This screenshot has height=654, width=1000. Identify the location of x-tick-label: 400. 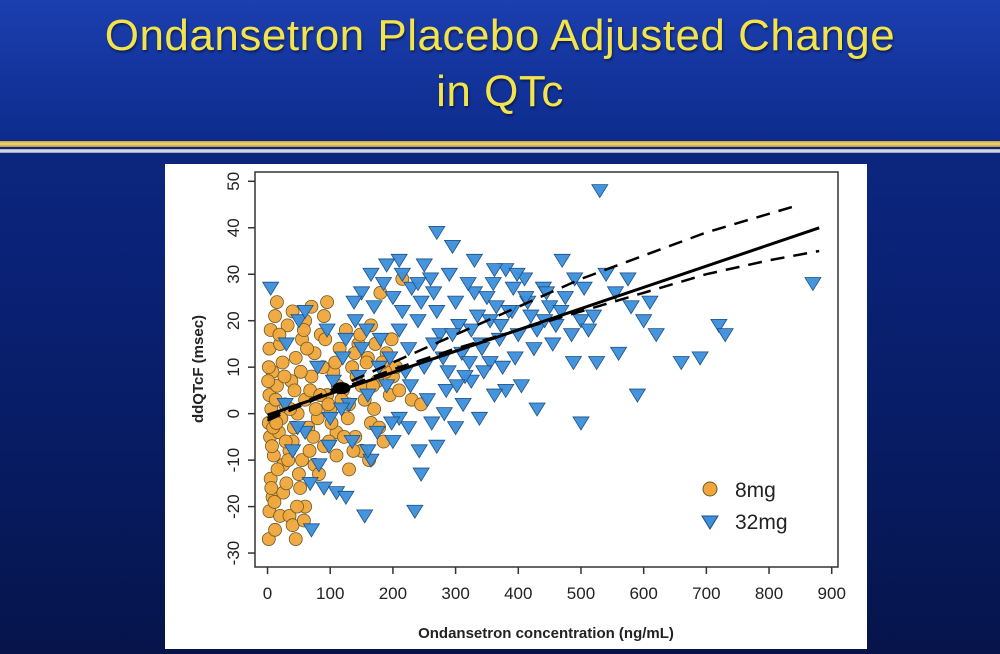
(518, 593).